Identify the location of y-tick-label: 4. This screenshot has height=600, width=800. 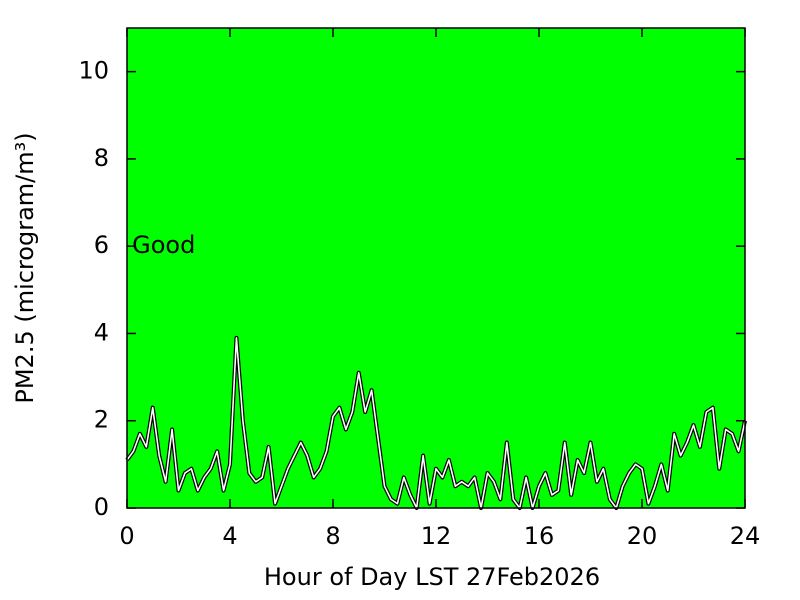
(101, 332).